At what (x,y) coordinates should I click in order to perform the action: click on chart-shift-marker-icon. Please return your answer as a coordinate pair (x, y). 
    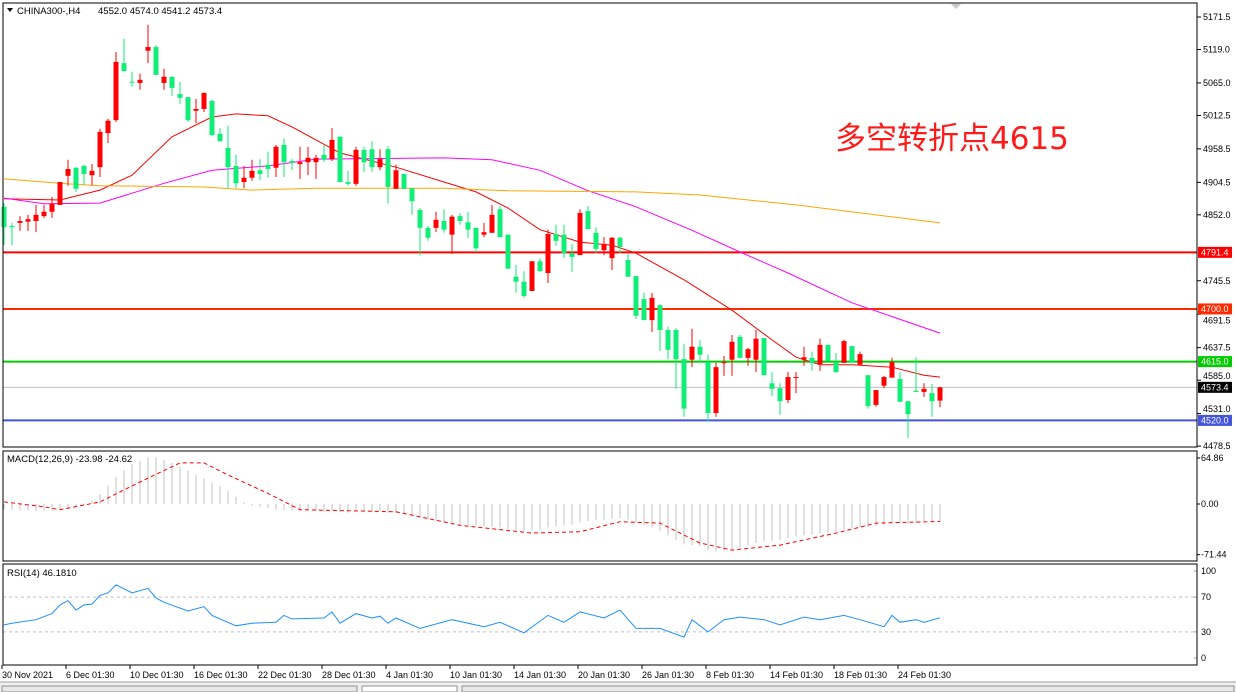
    Looking at the image, I should click on (956, 6).